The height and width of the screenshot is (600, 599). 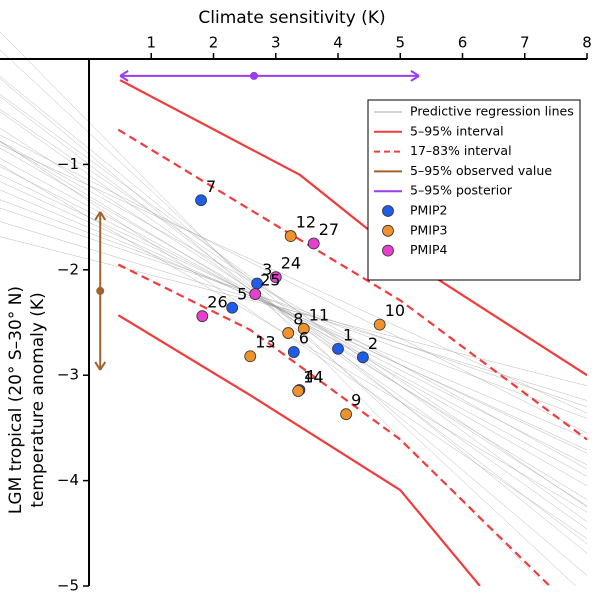 What do you see at coordinates (587, 43) in the screenshot?
I see `x-tick-label: 8` at bounding box center [587, 43].